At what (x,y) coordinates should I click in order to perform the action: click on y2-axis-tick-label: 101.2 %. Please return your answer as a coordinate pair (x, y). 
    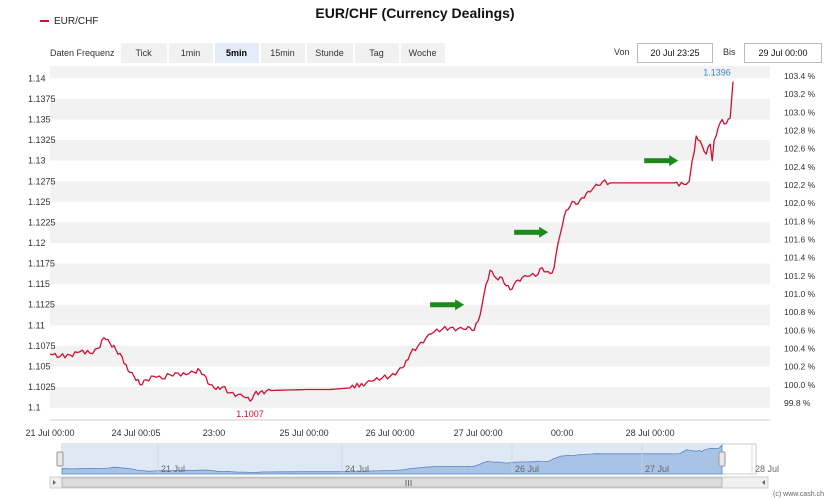
    Looking at the image, I should click on (800, 276).